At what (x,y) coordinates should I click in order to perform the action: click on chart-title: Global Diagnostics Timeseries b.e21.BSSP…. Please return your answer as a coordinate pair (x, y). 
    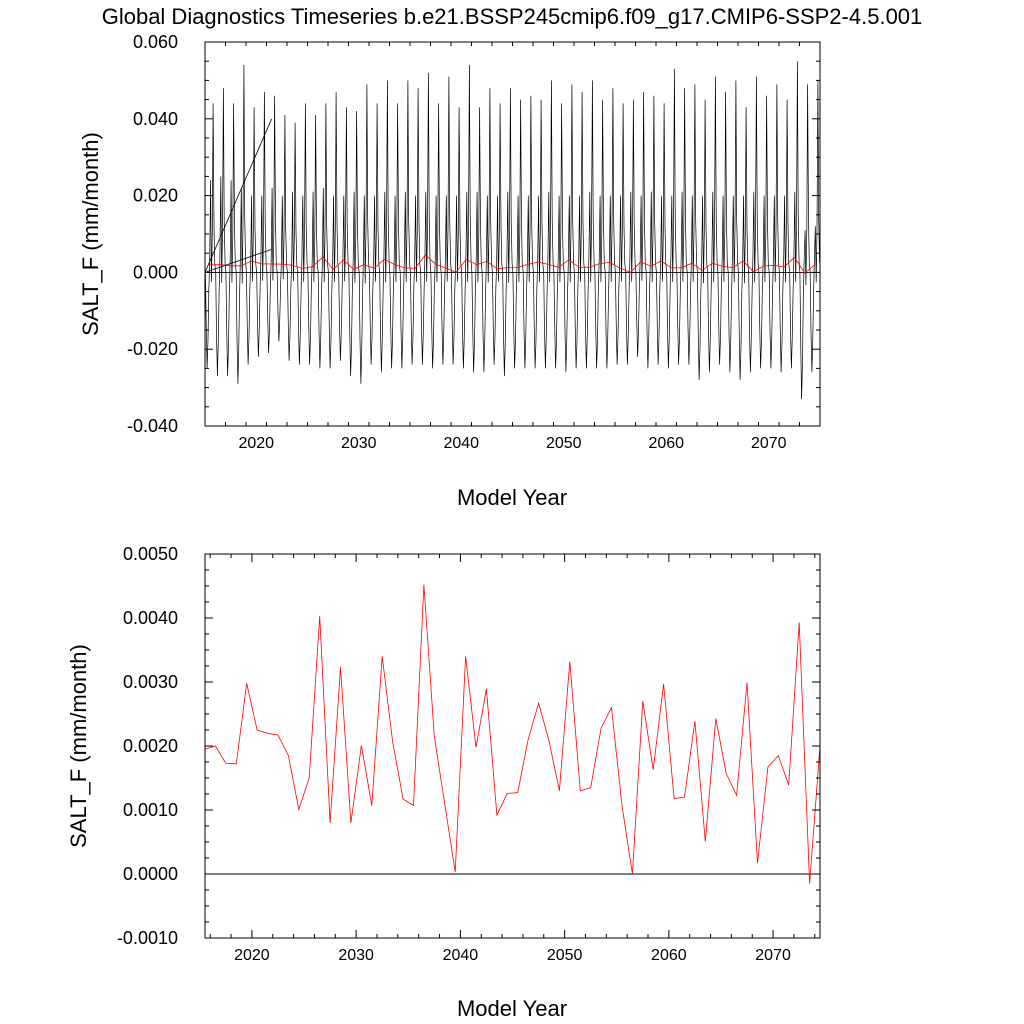
    Looking at the image, I should click on (512, 16).